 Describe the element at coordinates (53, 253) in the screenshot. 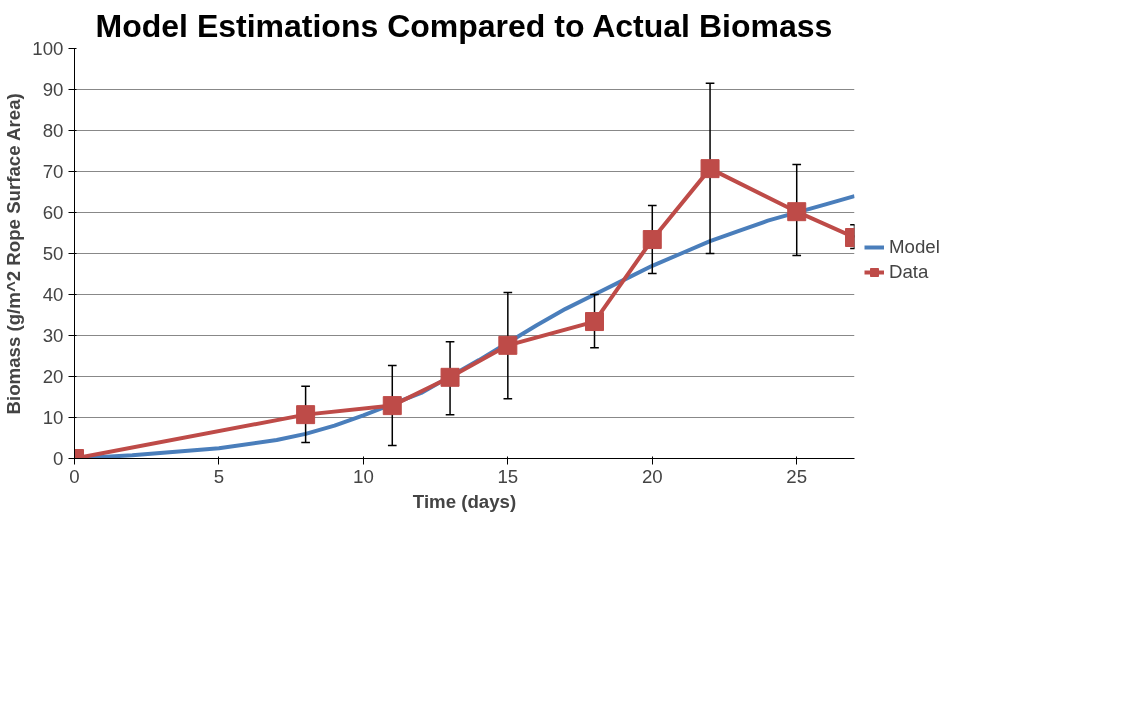

I see `y-tick-label: 50` at that location.